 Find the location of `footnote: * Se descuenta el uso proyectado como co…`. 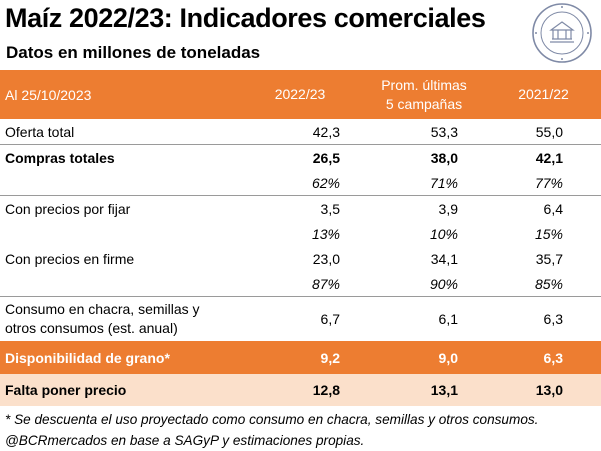

footnote: * Se descuenta el uso proyectado como co… is located at coordinates (271, 430).